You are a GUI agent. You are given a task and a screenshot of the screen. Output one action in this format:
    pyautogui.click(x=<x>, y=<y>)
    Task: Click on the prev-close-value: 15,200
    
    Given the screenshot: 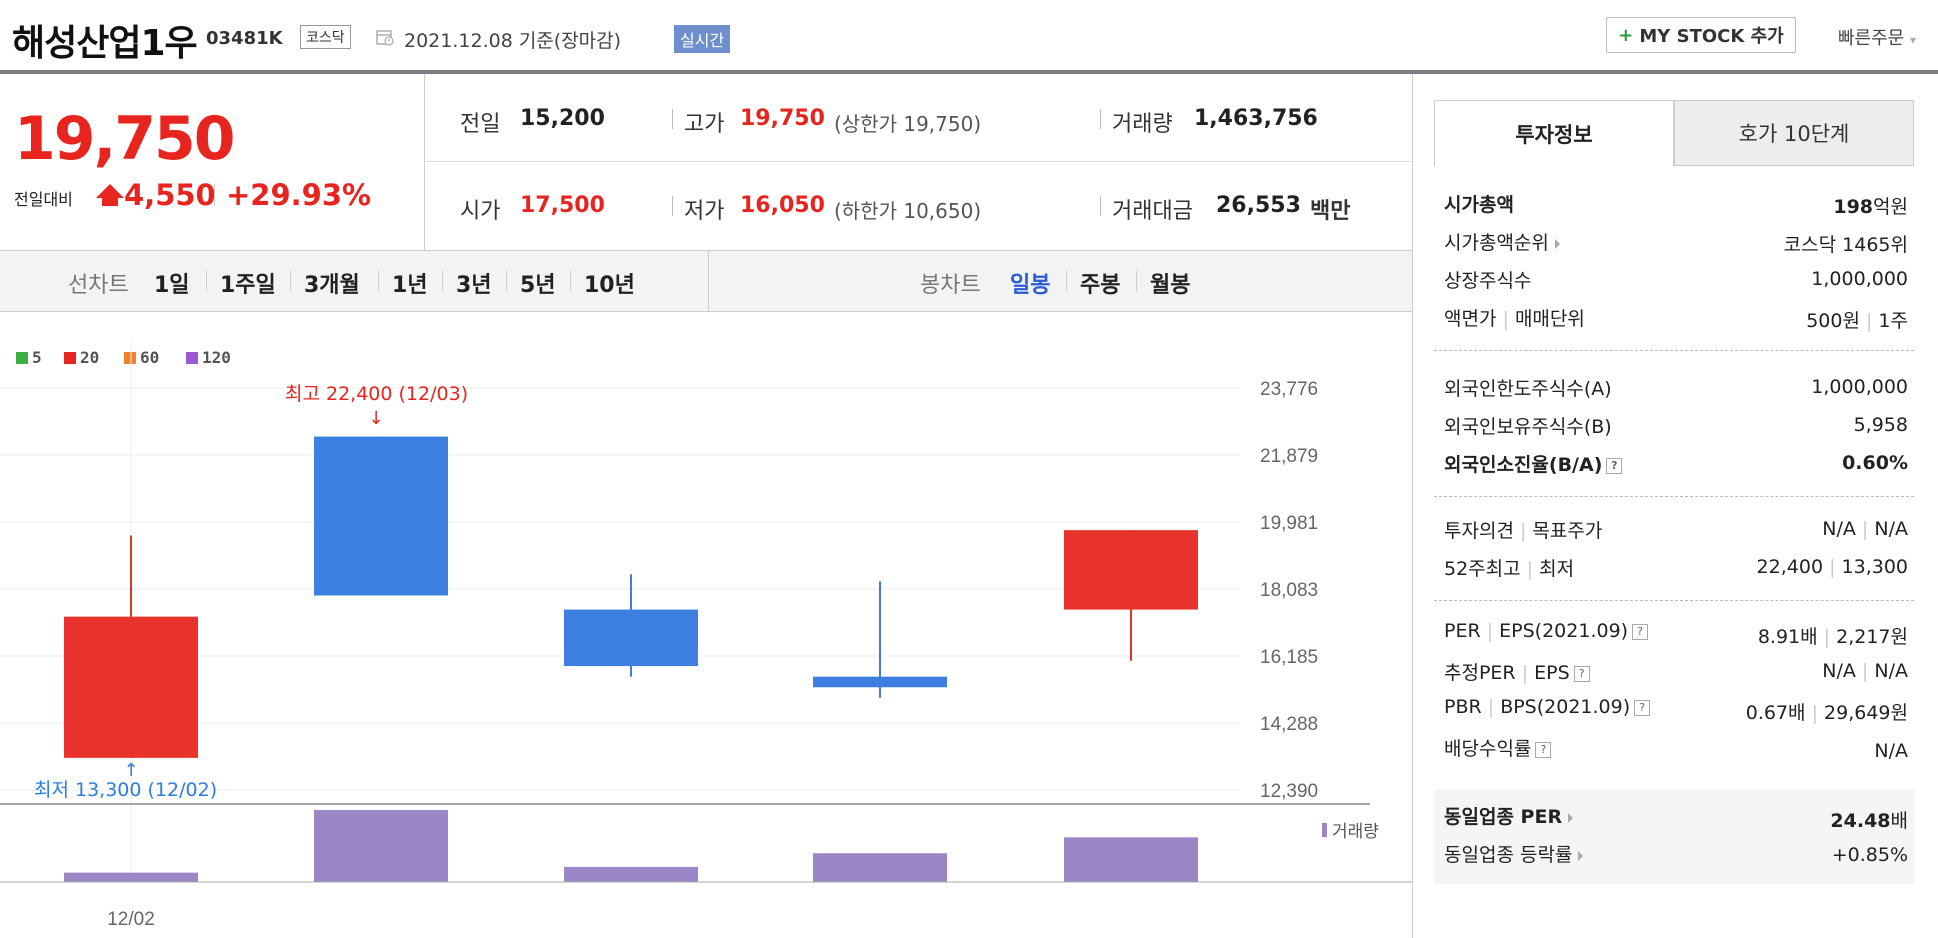 What is the action you would take?
    pyautogui.click(x=562, y=118)
    